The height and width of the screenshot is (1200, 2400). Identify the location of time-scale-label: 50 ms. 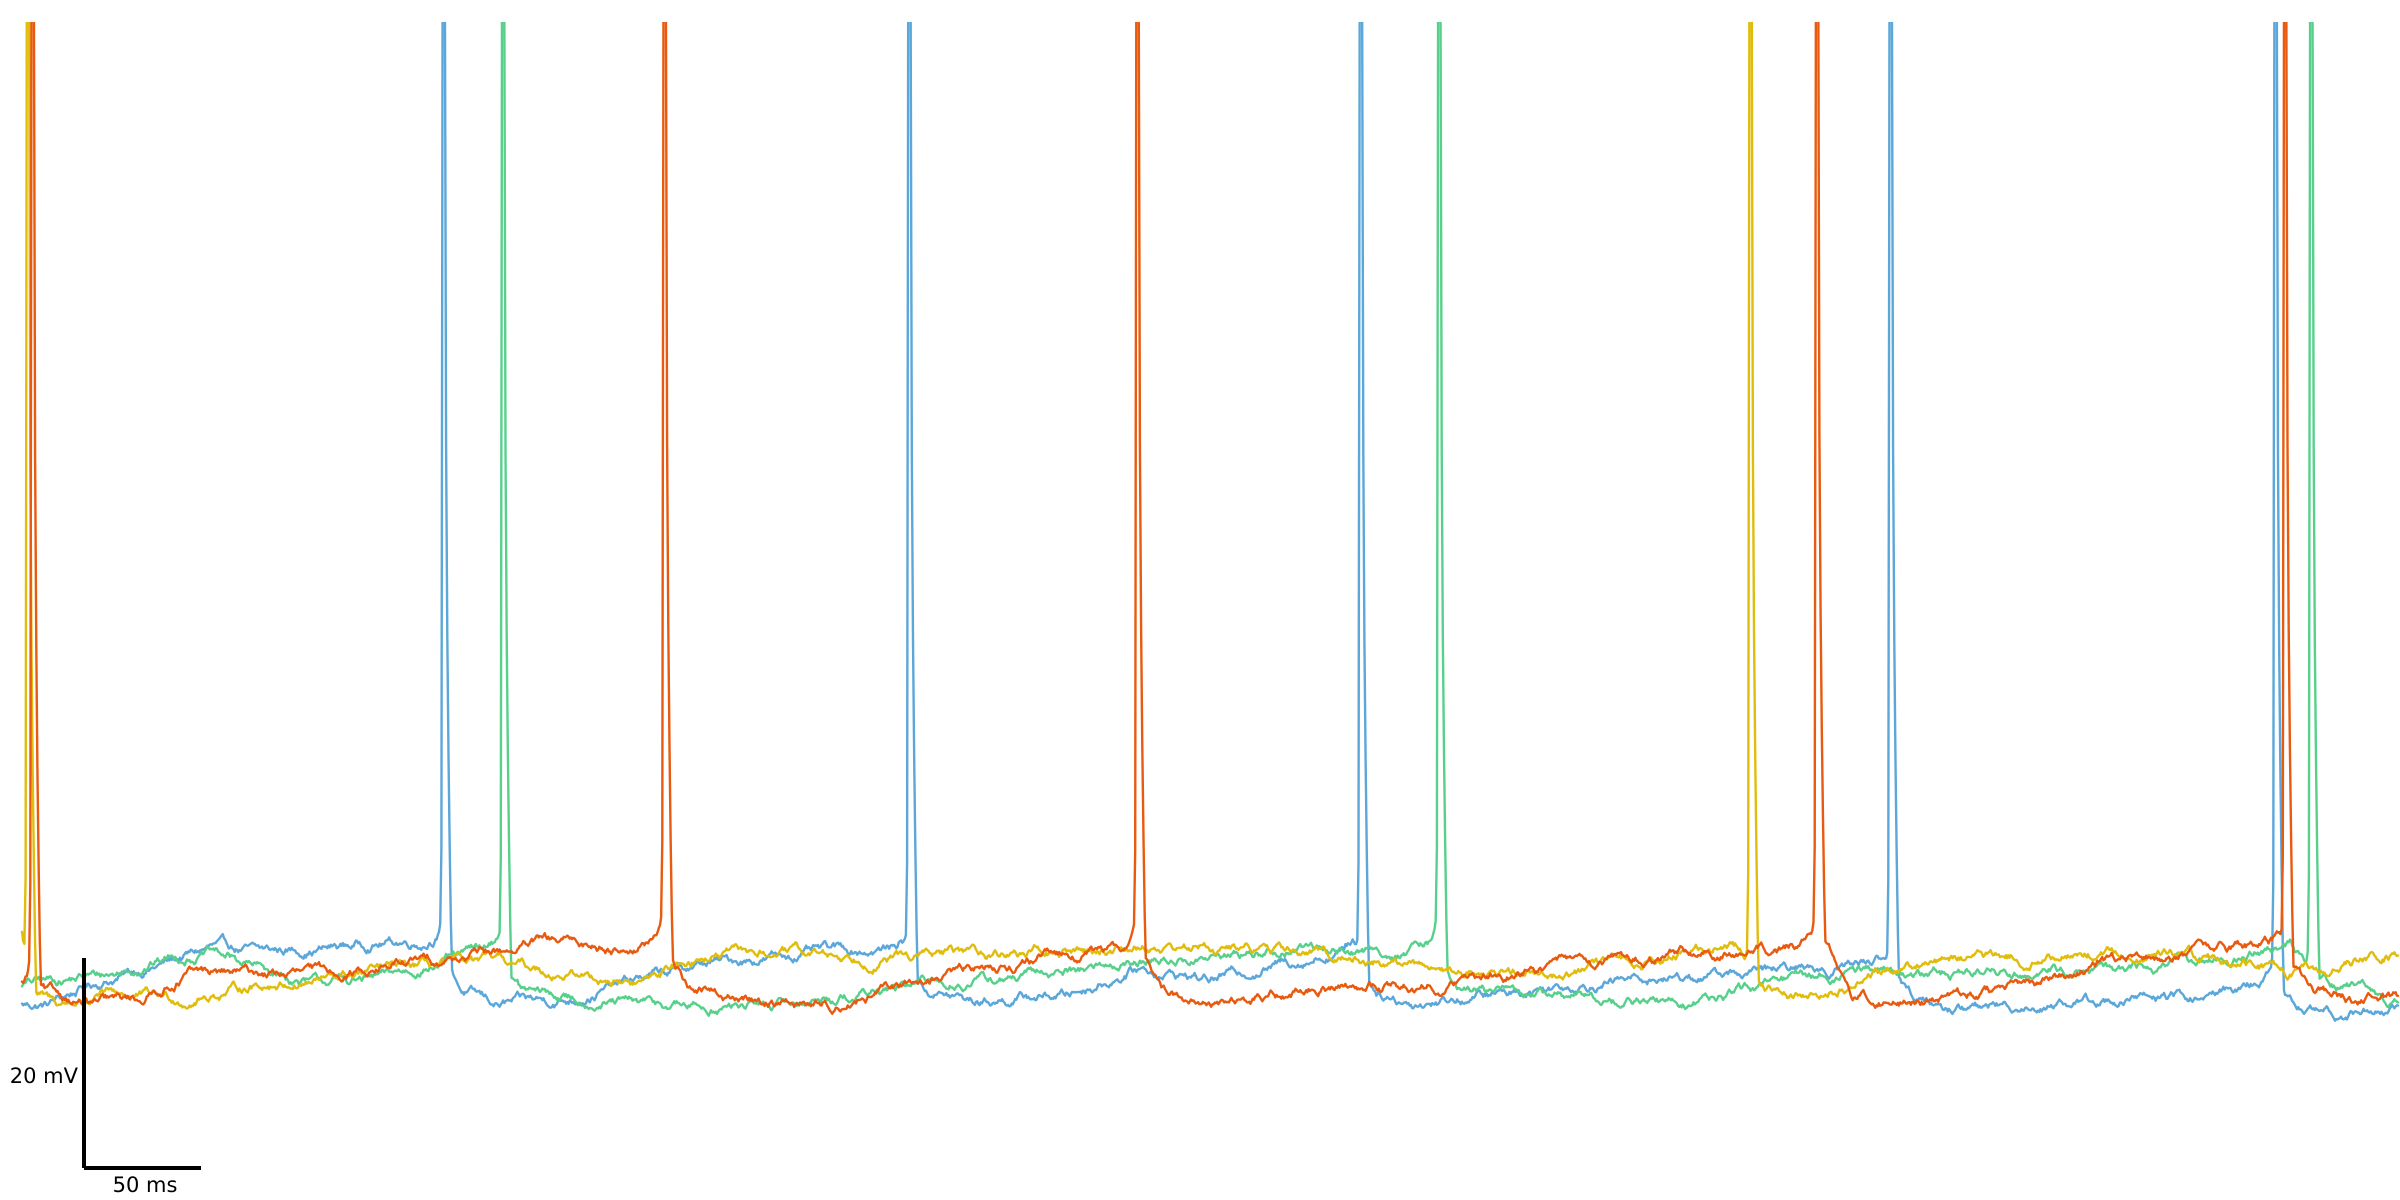
(145, 1185).